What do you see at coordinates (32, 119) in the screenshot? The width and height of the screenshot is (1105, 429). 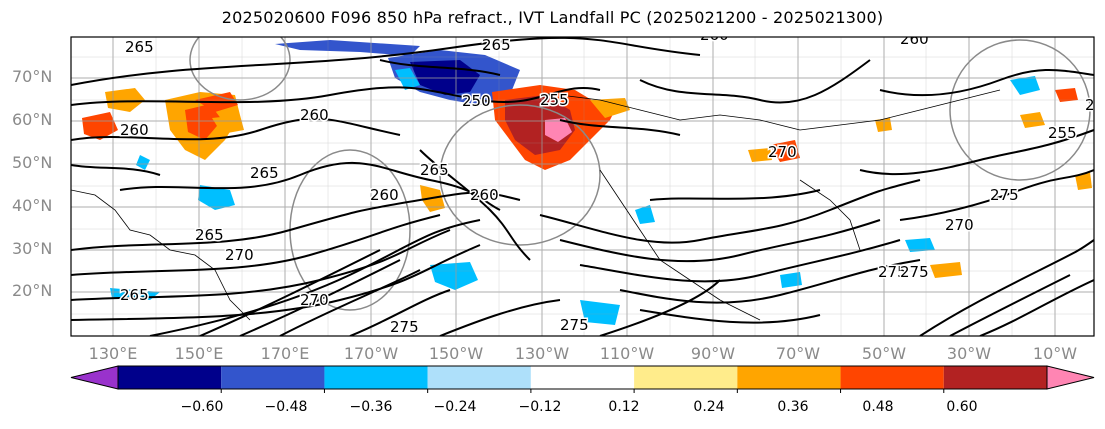 I see `lat-label: 60°N` at bounding box center [32, 119].